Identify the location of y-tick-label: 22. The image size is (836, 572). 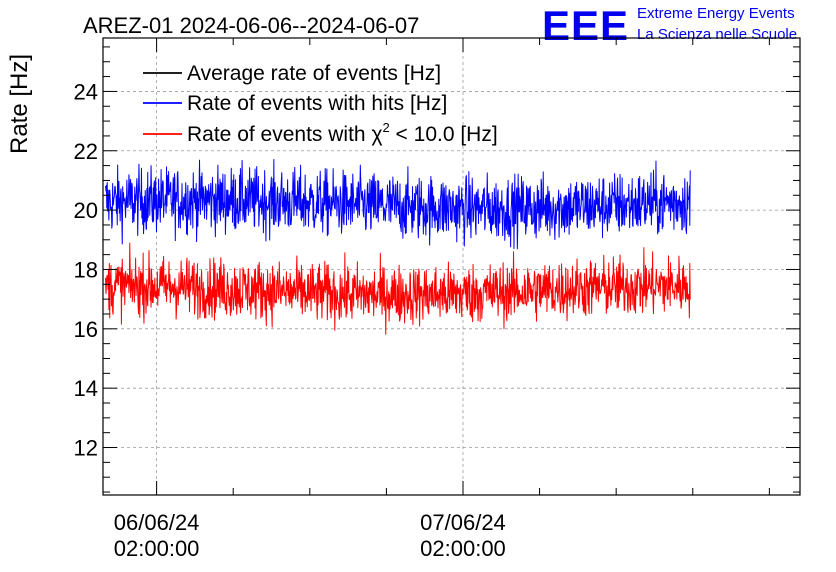
(86, 151).